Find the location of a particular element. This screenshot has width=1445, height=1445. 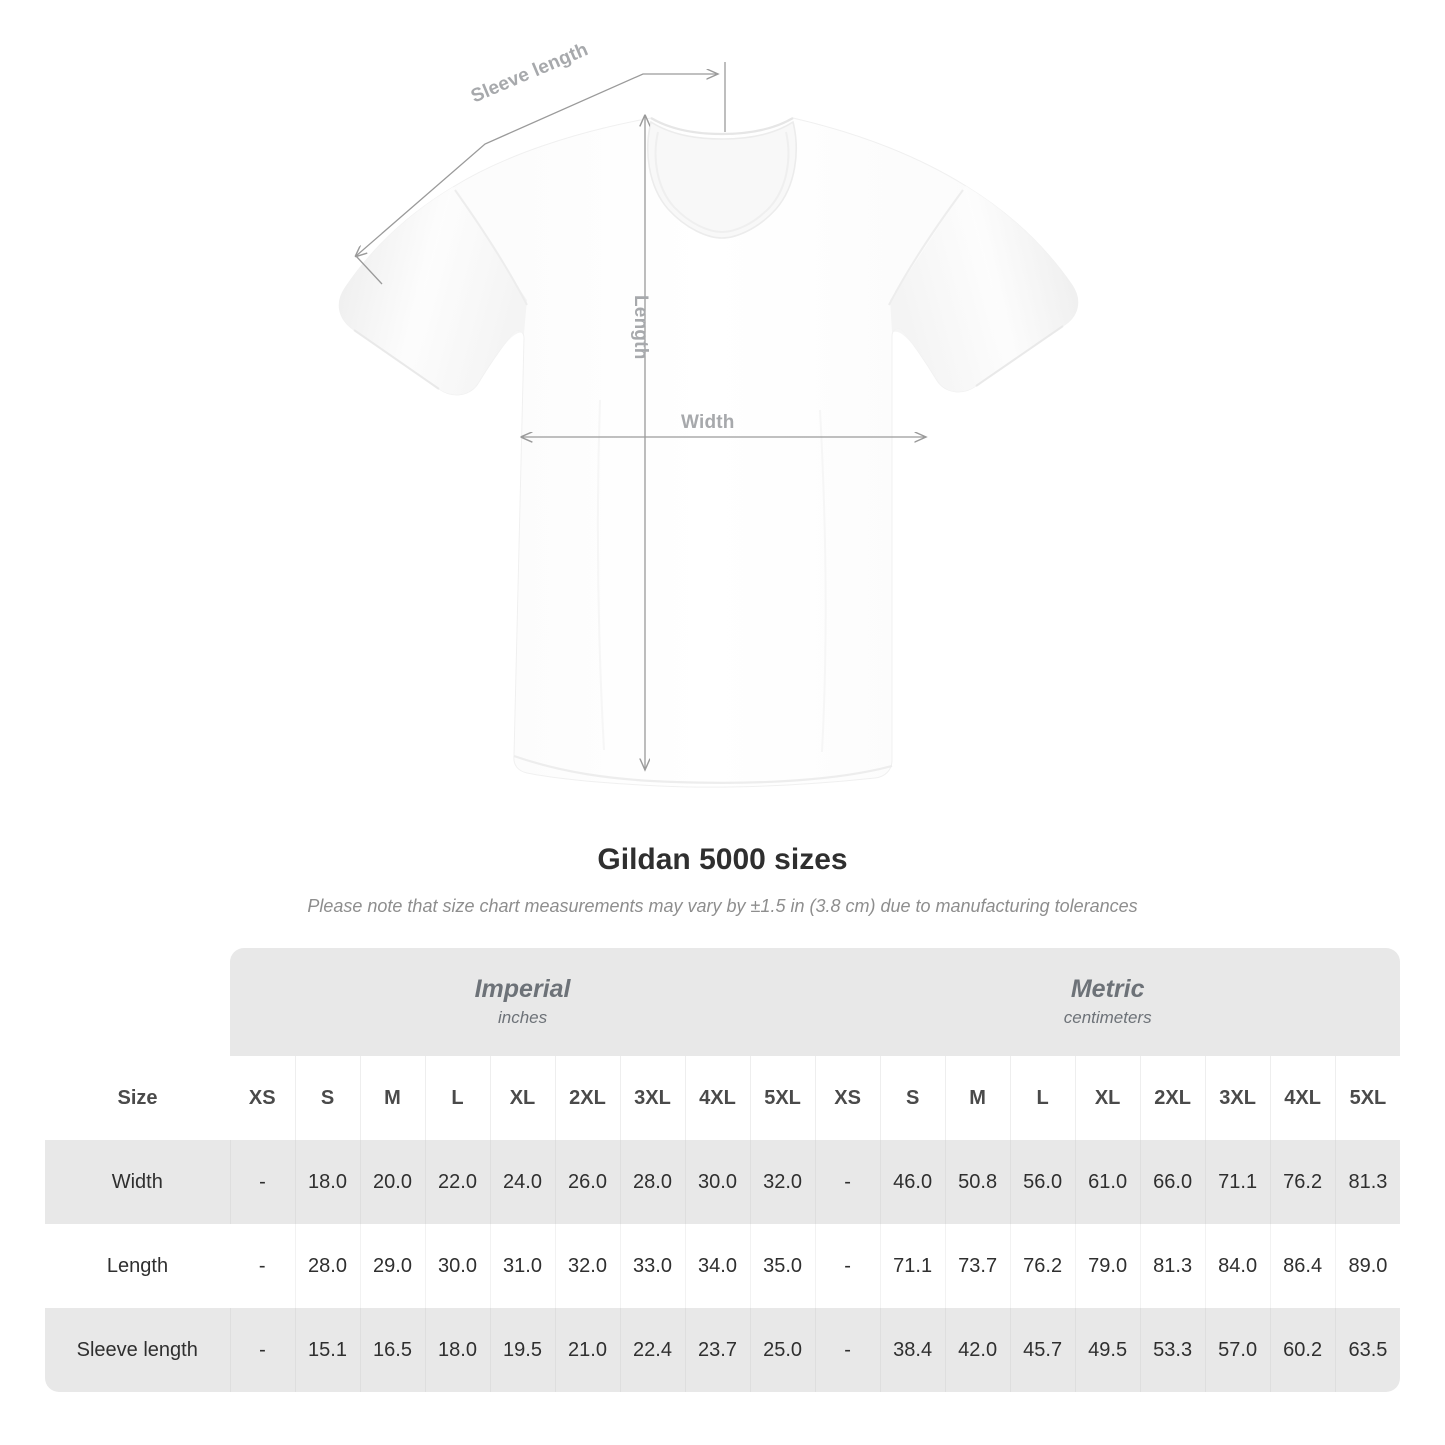

table-cell: 35.0 is located at coordinates (782, 1266).